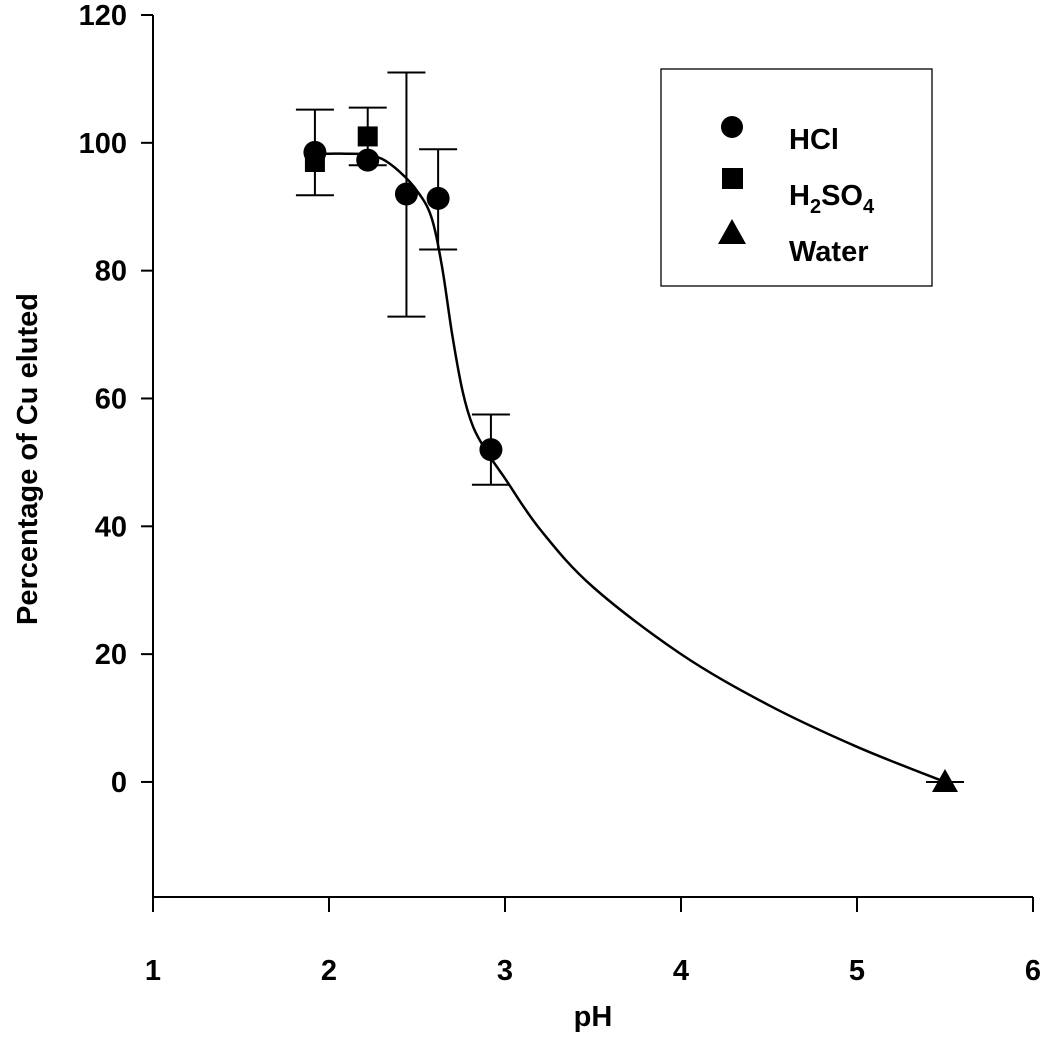  I want to click on y-tick-label: 40, so click(111, 527).